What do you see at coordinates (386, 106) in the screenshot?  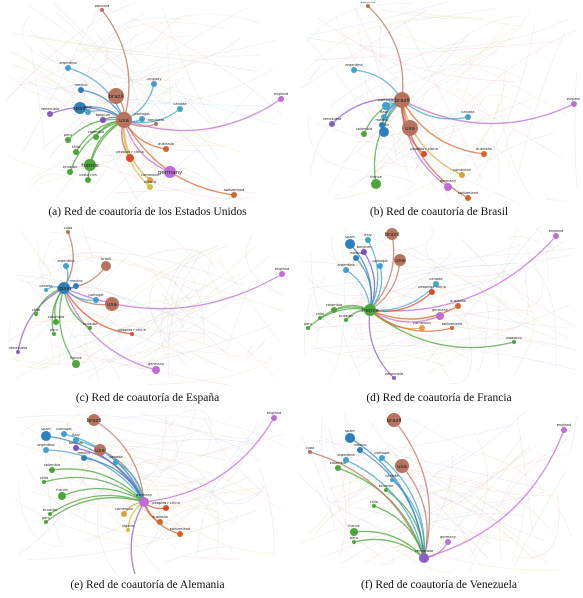 I see `node-portugal` at bounding box center [386, 106].